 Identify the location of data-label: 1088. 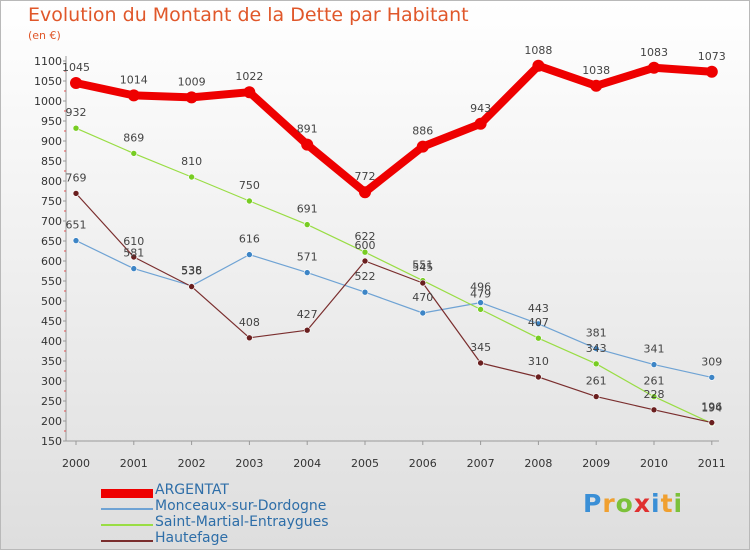
(538, 50).